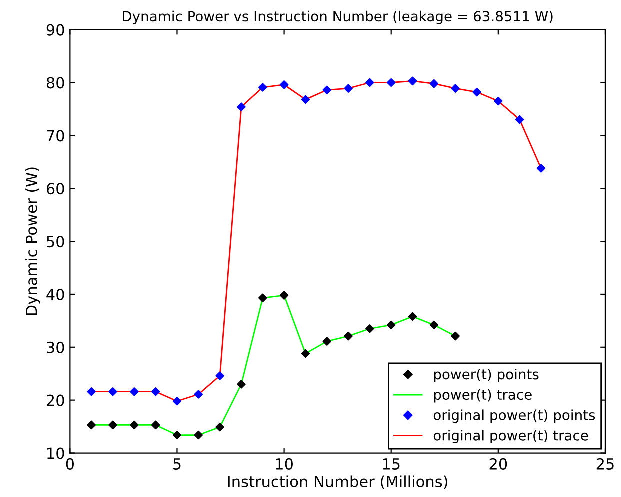 This screenshot has width=621, height=497. What do you see at coordinates (515, 417) in the screenshot?
I see `legend-label: original power(t) points` at bounding box center [515, 417].